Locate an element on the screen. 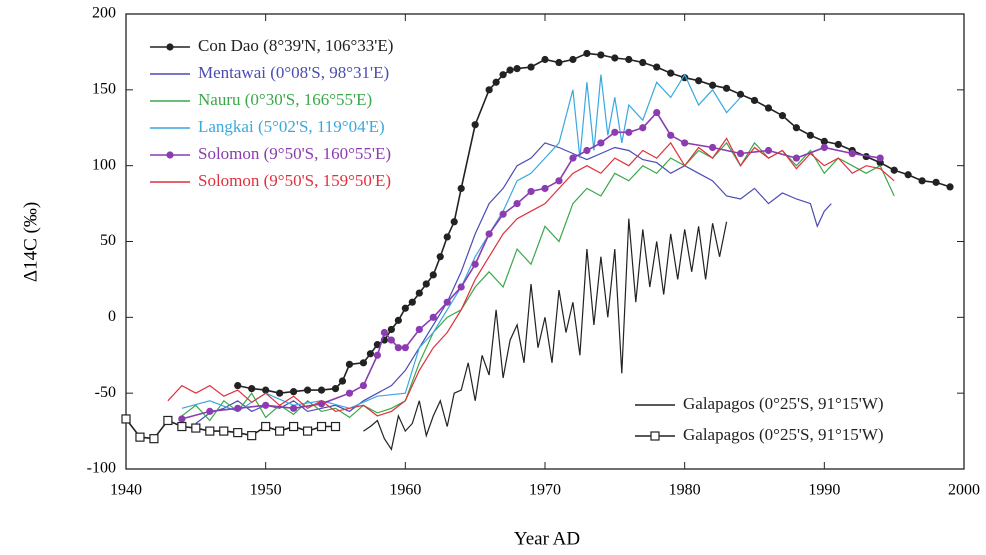 The width and height of the screenshot is (986, 555). legend-label: Nauru (0°30'S, 166°55'E) is located at coordinates (285, 99).